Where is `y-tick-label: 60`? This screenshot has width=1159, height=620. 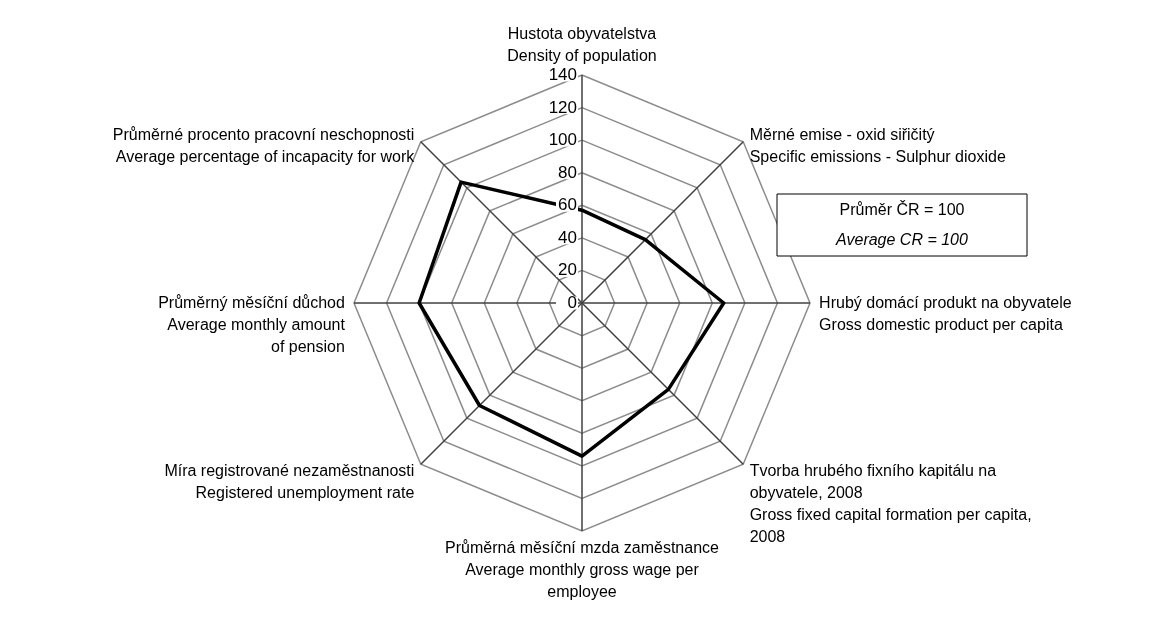
y-tick-label: 60 is located at coordinates (567, 205).